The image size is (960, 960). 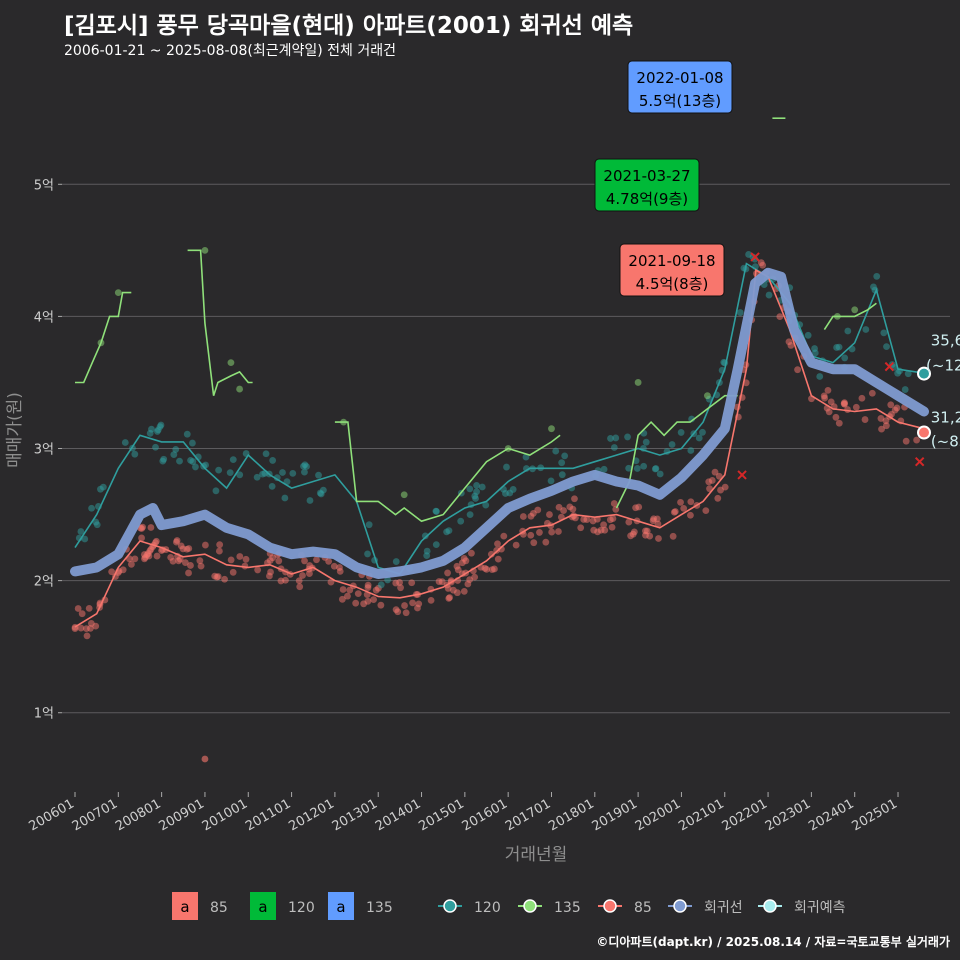 What do you see at coordinates (701, 815) in the screenshot?
I see `x-tick-label: 202101` at bounding box center [701, 815].